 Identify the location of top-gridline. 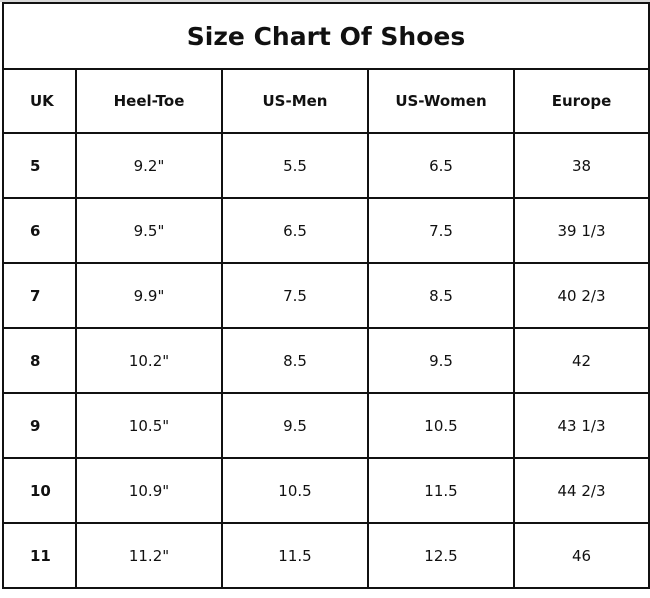
(325, 1).